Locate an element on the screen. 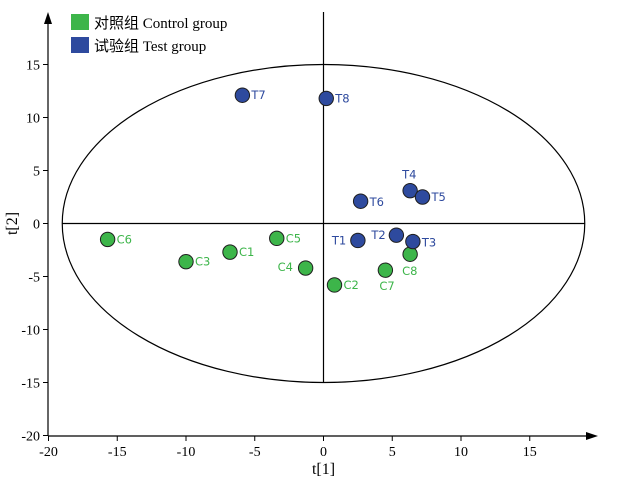  x-tick-label: 5 is located at coordinates (392, 452).